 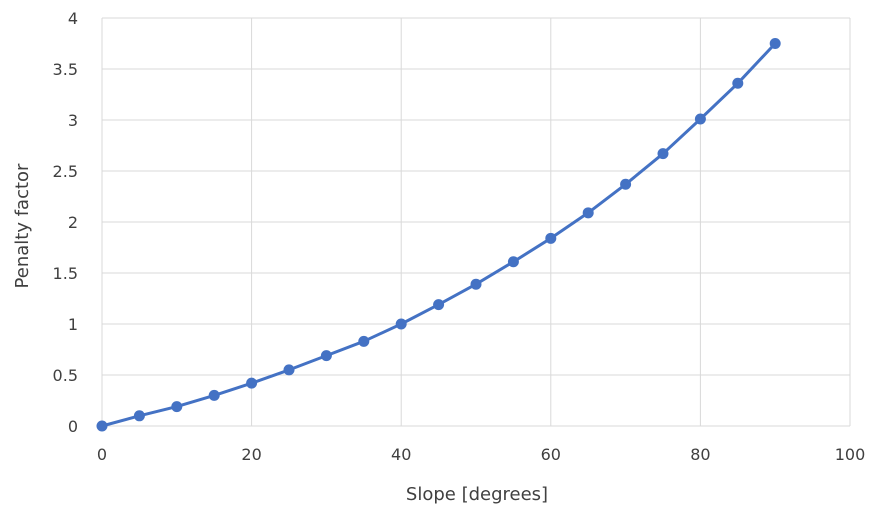 What do you see at coordinates (65, 69) in the screenshot?
I see `y-tick-label: 3.5` at bounding box center [65, 69].